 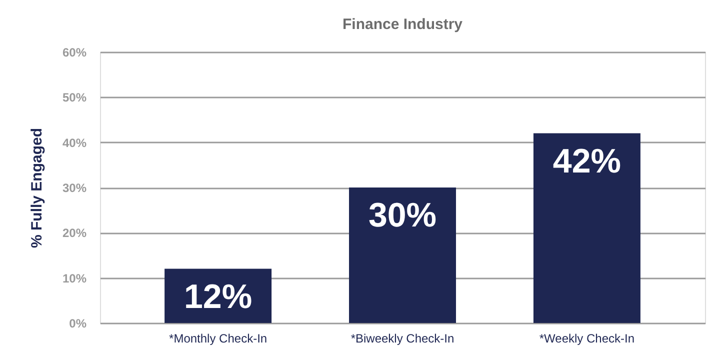 I want to click on y-axis-title: % Fully Engaged, so click(x=37, y=188).